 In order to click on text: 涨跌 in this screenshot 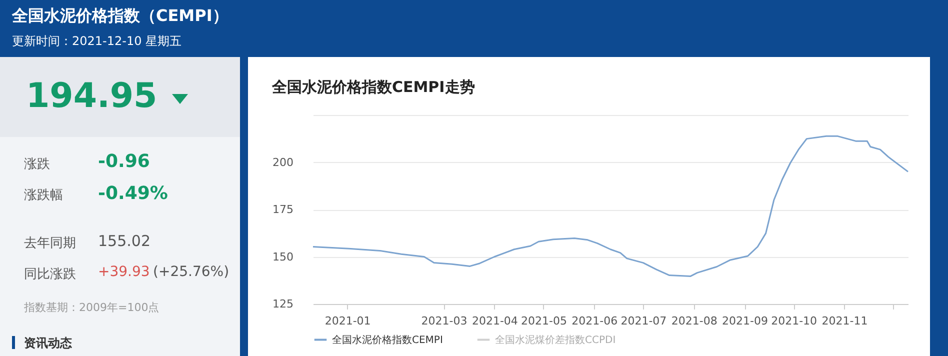, I will do `click(37, 164)`.